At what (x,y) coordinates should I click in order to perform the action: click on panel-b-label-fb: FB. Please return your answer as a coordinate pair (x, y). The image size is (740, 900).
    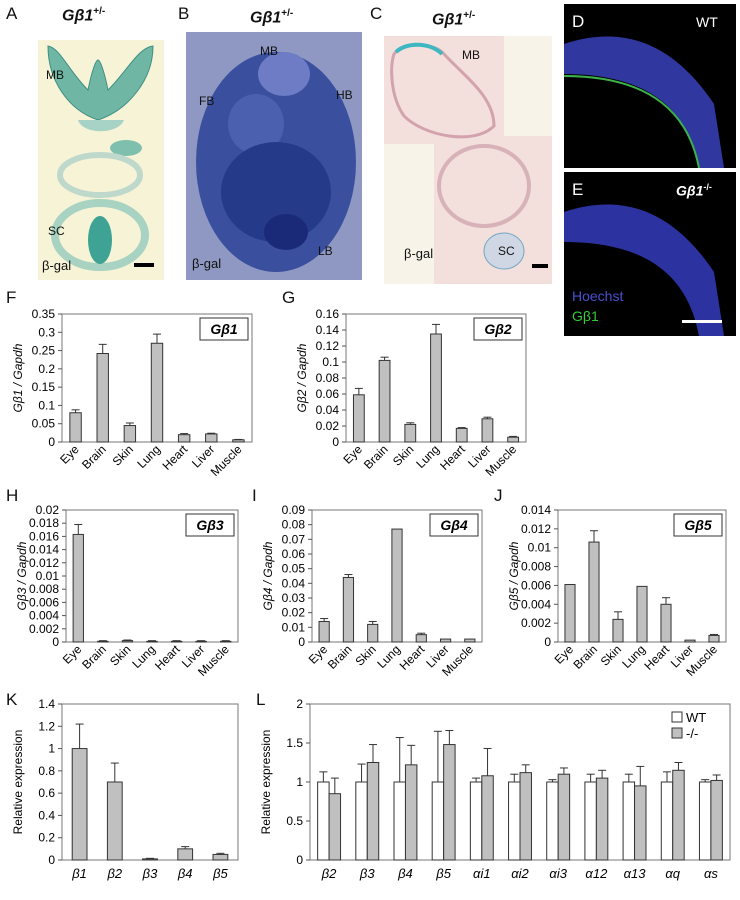
    Looking at the image, I should click on (207, 101).